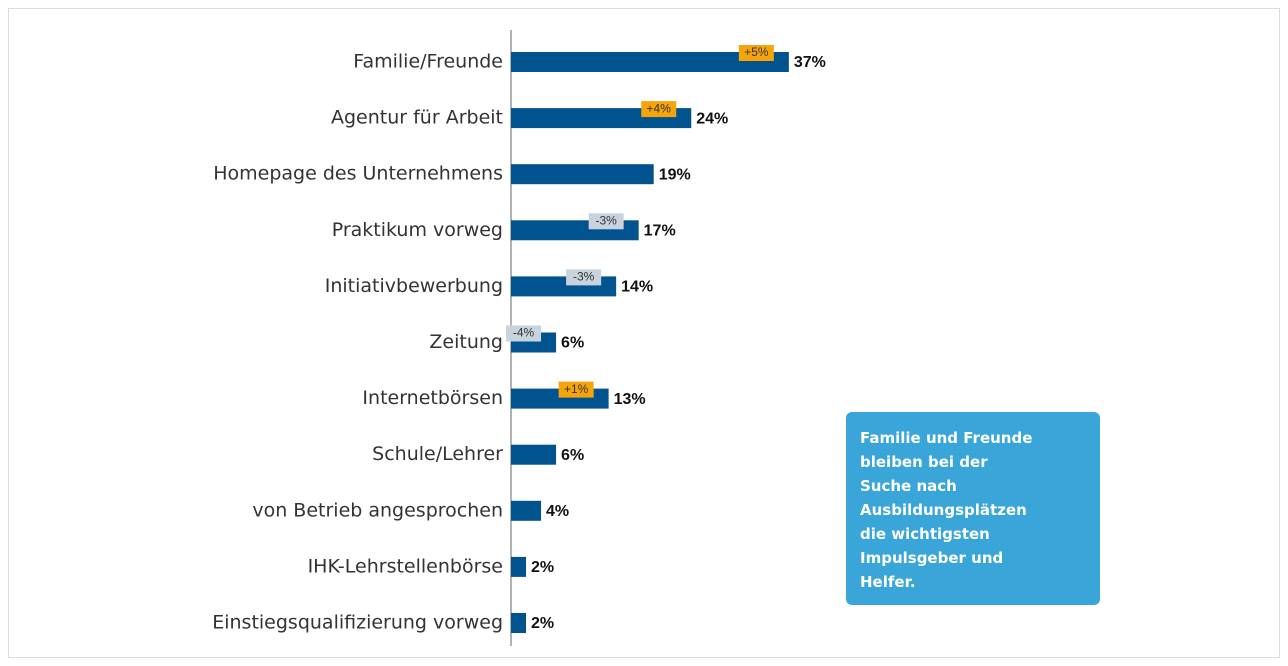  What do you see at coordinates (428, 62) in the screenshot?
I see `category-label: Familie/Freunde` at bounding box center [428, 62].